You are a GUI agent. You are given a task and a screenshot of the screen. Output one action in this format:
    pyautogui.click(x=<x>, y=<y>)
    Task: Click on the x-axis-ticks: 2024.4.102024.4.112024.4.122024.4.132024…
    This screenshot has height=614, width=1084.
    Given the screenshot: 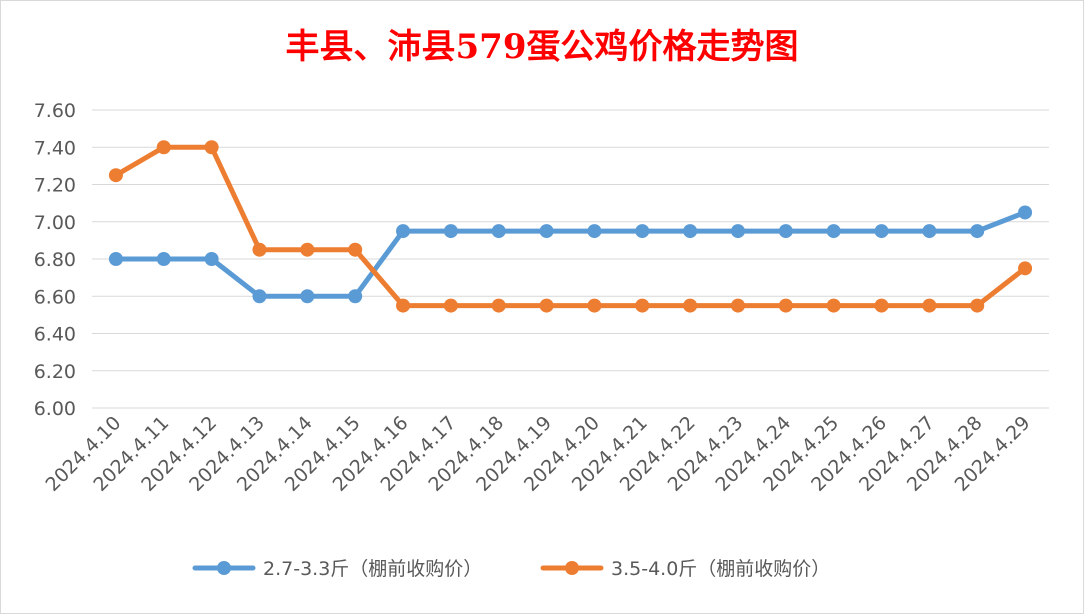 What is the action you would take?
    pyautogui.click(x=538, y=454)
    